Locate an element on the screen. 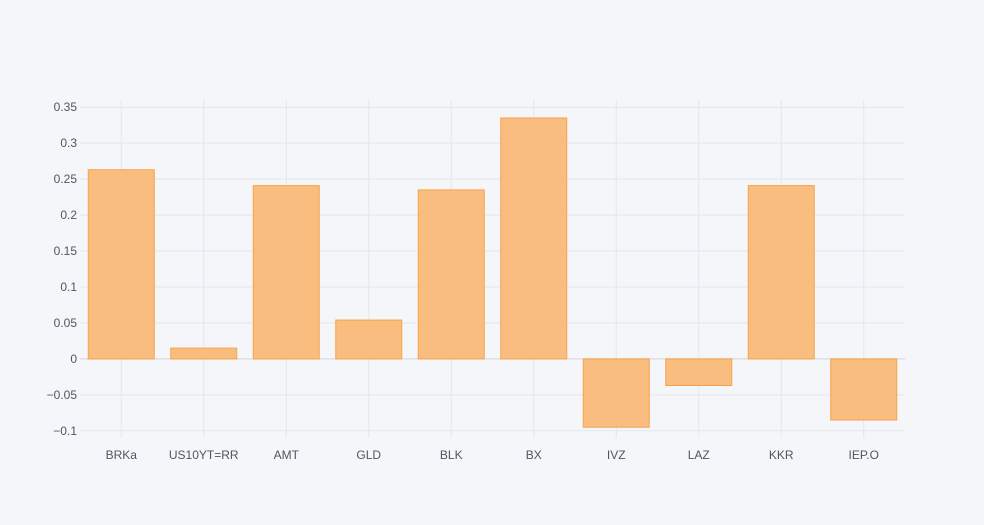  x-axis: BRKa US10YT=RR AMT GLD BLK BX IVZ LAZ KKR IEP.O is located at coordinates (492, 455).